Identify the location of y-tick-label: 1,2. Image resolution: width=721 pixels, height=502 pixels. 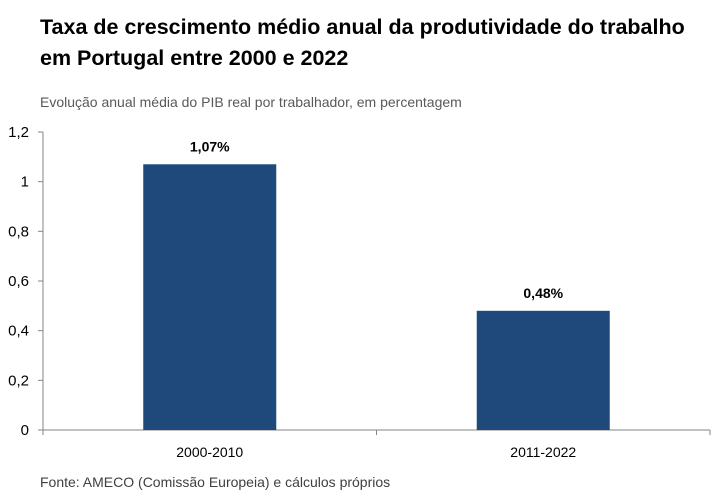
(18, 132).